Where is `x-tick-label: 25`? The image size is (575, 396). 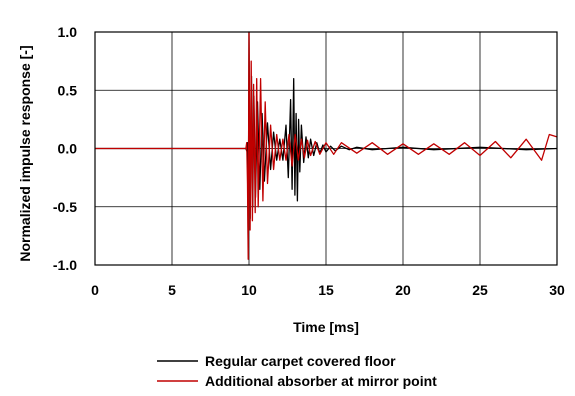 x-tick-label: 25 is located at coordinates (480, 290).